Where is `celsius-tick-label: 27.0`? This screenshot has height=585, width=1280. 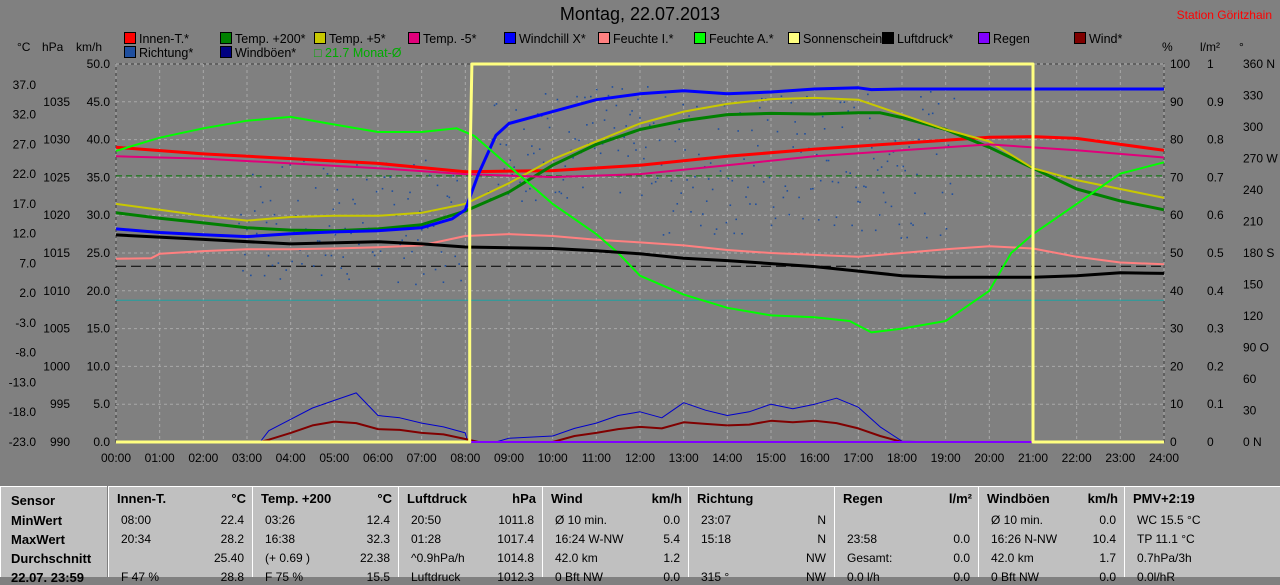
celsius-tick-label: 27.0 is located at coordinates (25, 144).